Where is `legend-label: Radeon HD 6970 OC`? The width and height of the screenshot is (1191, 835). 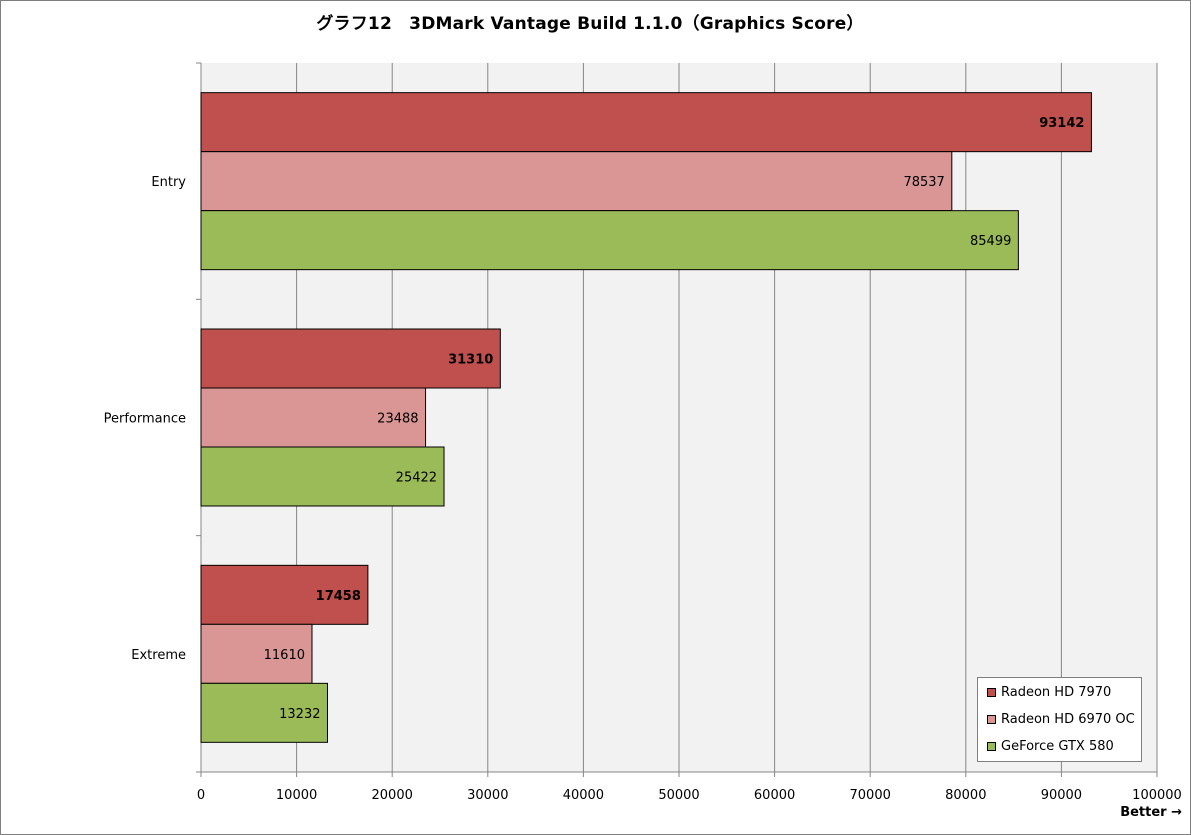
legend-label: Radeon HD 6970 OC is located at coordinates (1068, 719).